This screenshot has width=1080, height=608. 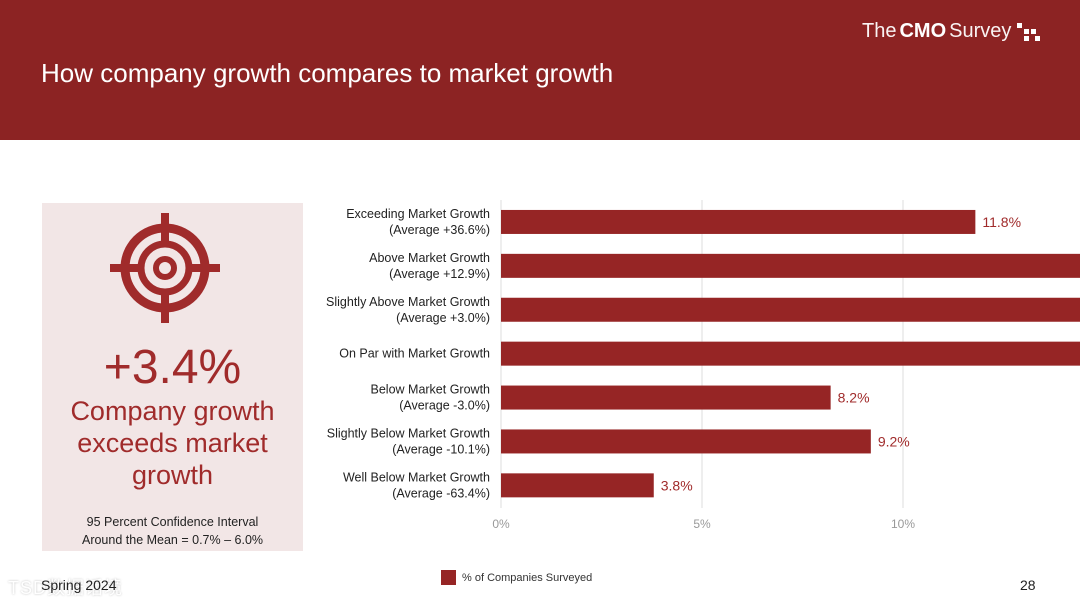 What do you see at coordinates (172, 475) in the screenshot?
I see `statement-line: growth` at bounding box center [172, 475].